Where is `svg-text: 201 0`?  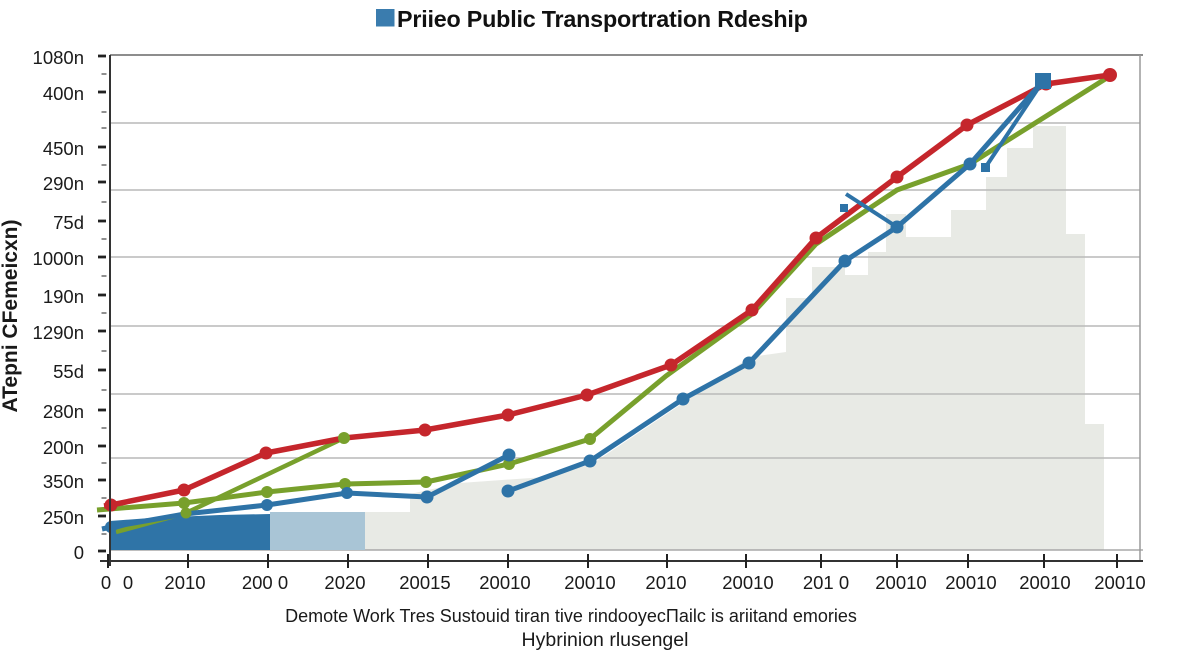
svg-text: 201 0 is located at coordinates (826, 582).